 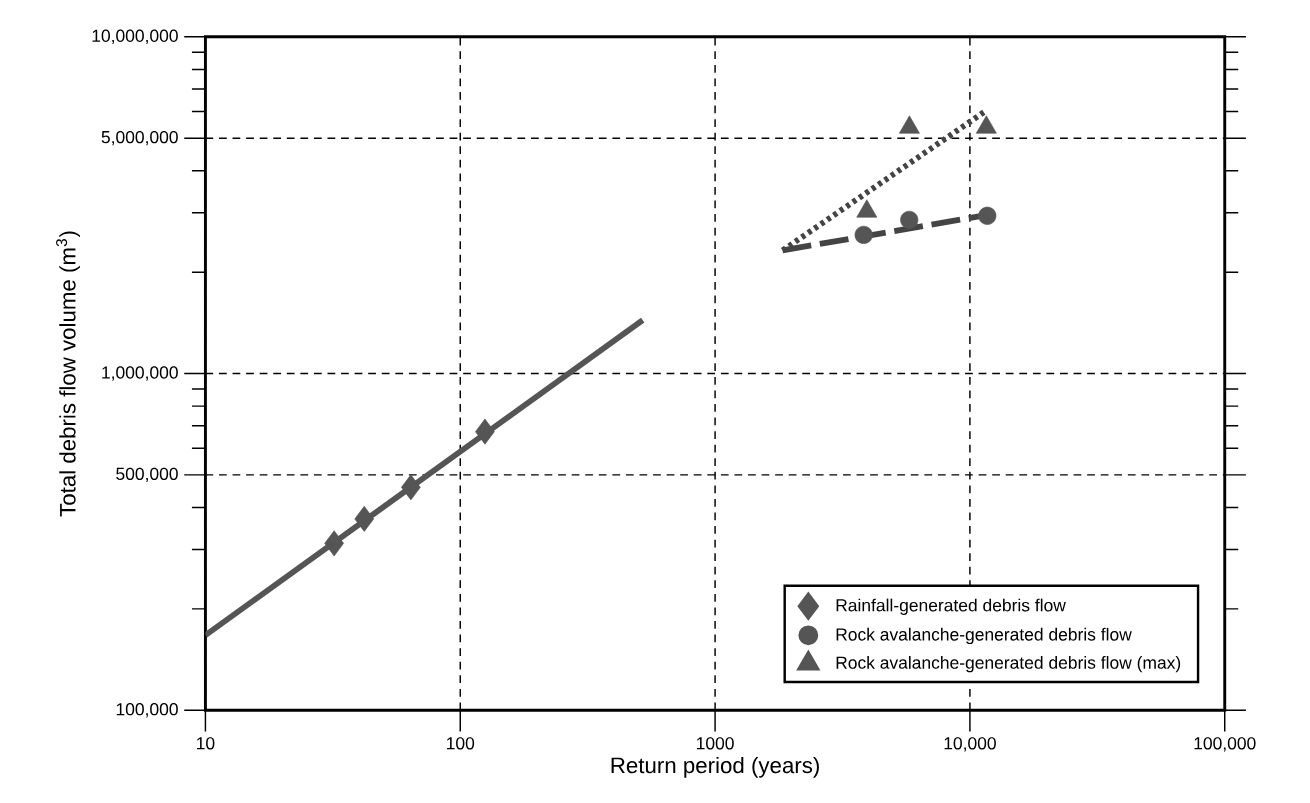 I want to click on legend-label: Rock avalanche-generated debris flow, so click(x=984, y=635).